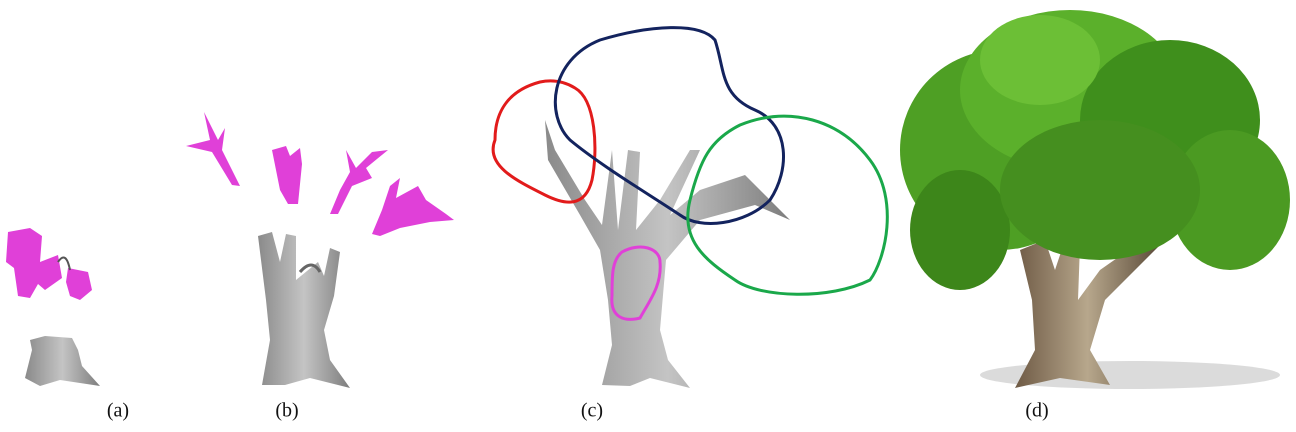 This screenshot has height=432, width=1296. What do you see at coordinates (669, 125) in the screenshot?
I see `outline-navy` at bounding box center [669, 125].